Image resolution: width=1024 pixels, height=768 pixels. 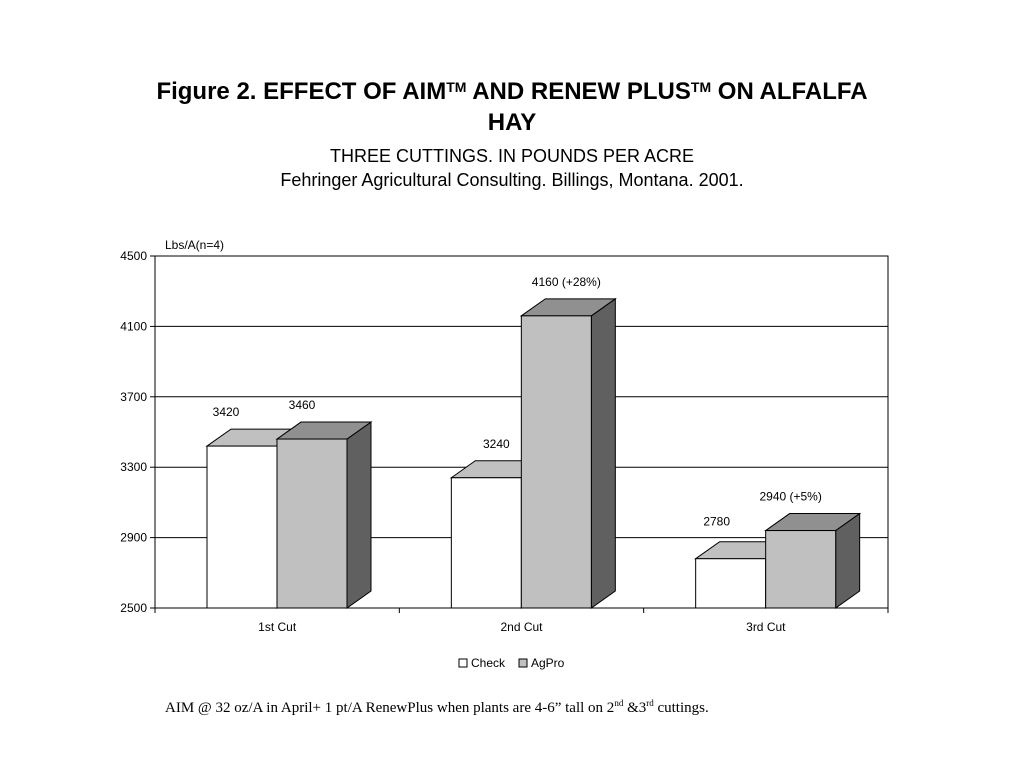 What do you see at coordinates (512, 156) in the screenshot?
I see `subtitle-line-1: THREE CUTTINGS. IN POUNDS PER ACRE` at bounding box center [512, 156].